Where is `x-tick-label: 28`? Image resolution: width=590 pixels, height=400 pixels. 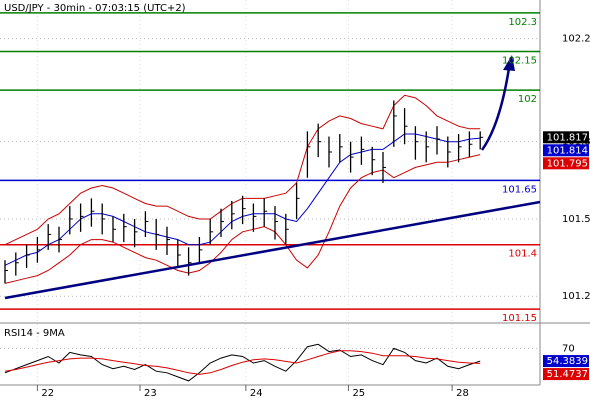 x-tick-label: 28 is located at coordinates (462, 393).